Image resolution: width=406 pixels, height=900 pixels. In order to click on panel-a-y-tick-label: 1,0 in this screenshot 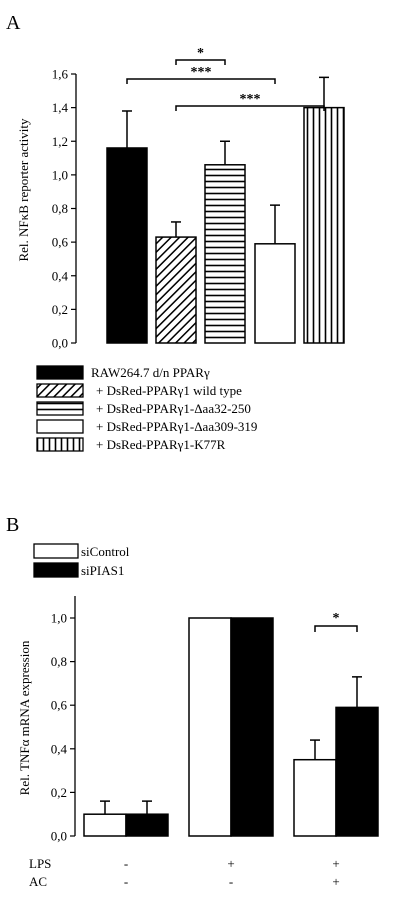, I will do `click(60, 174)`.